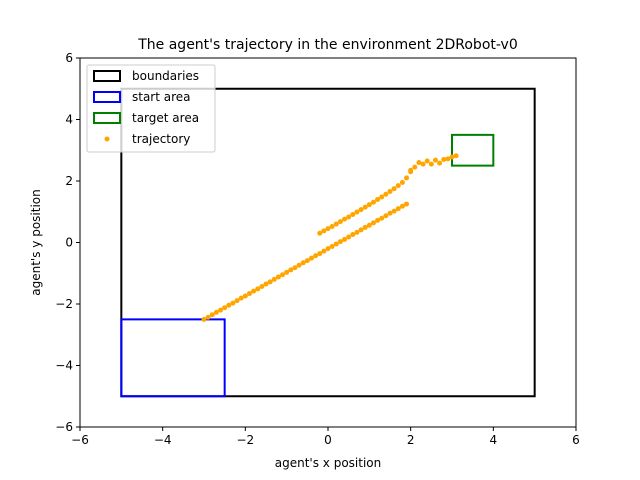  What do you see at coordinates (64, 366) in the screenshot?
I see `y-tick-label: −4` at bounding box center [64, 366].